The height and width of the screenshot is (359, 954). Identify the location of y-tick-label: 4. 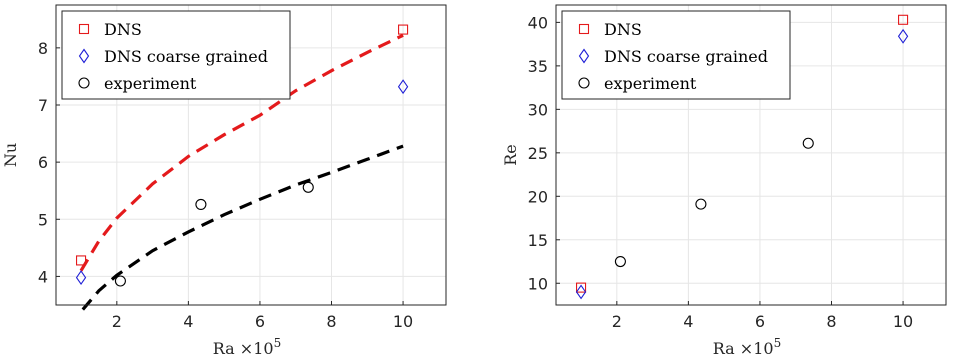
(43, 276).